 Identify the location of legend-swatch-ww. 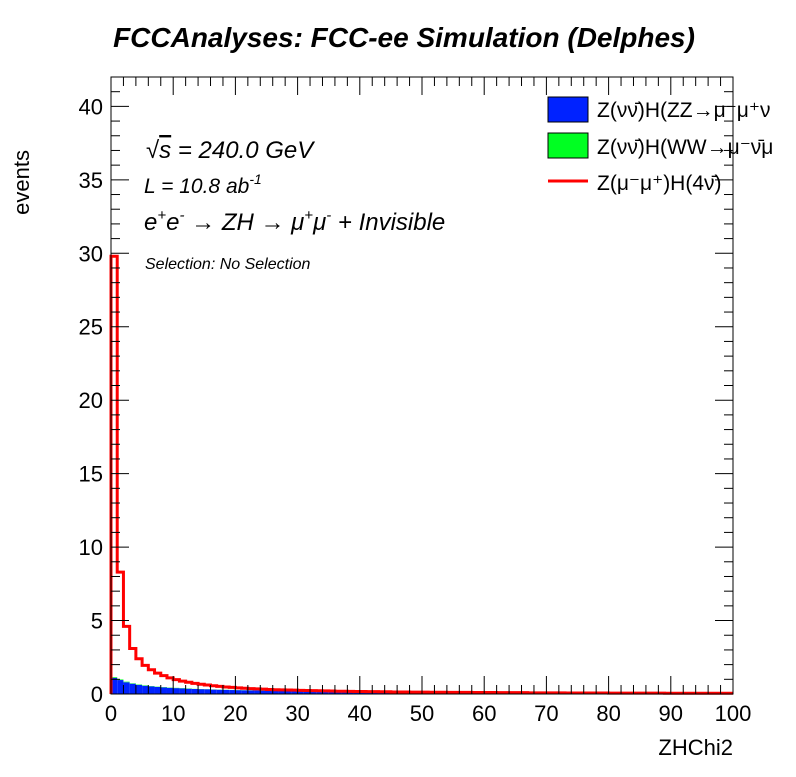
(568, 145).